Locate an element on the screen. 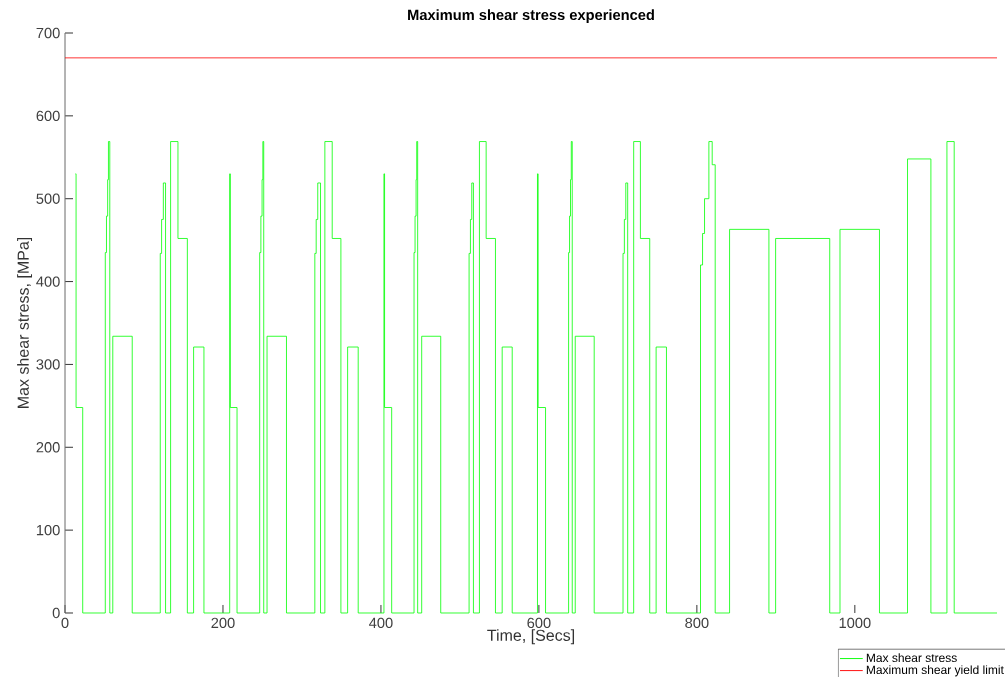  y-tick-label: 200 is located at coordinates (48, 447).